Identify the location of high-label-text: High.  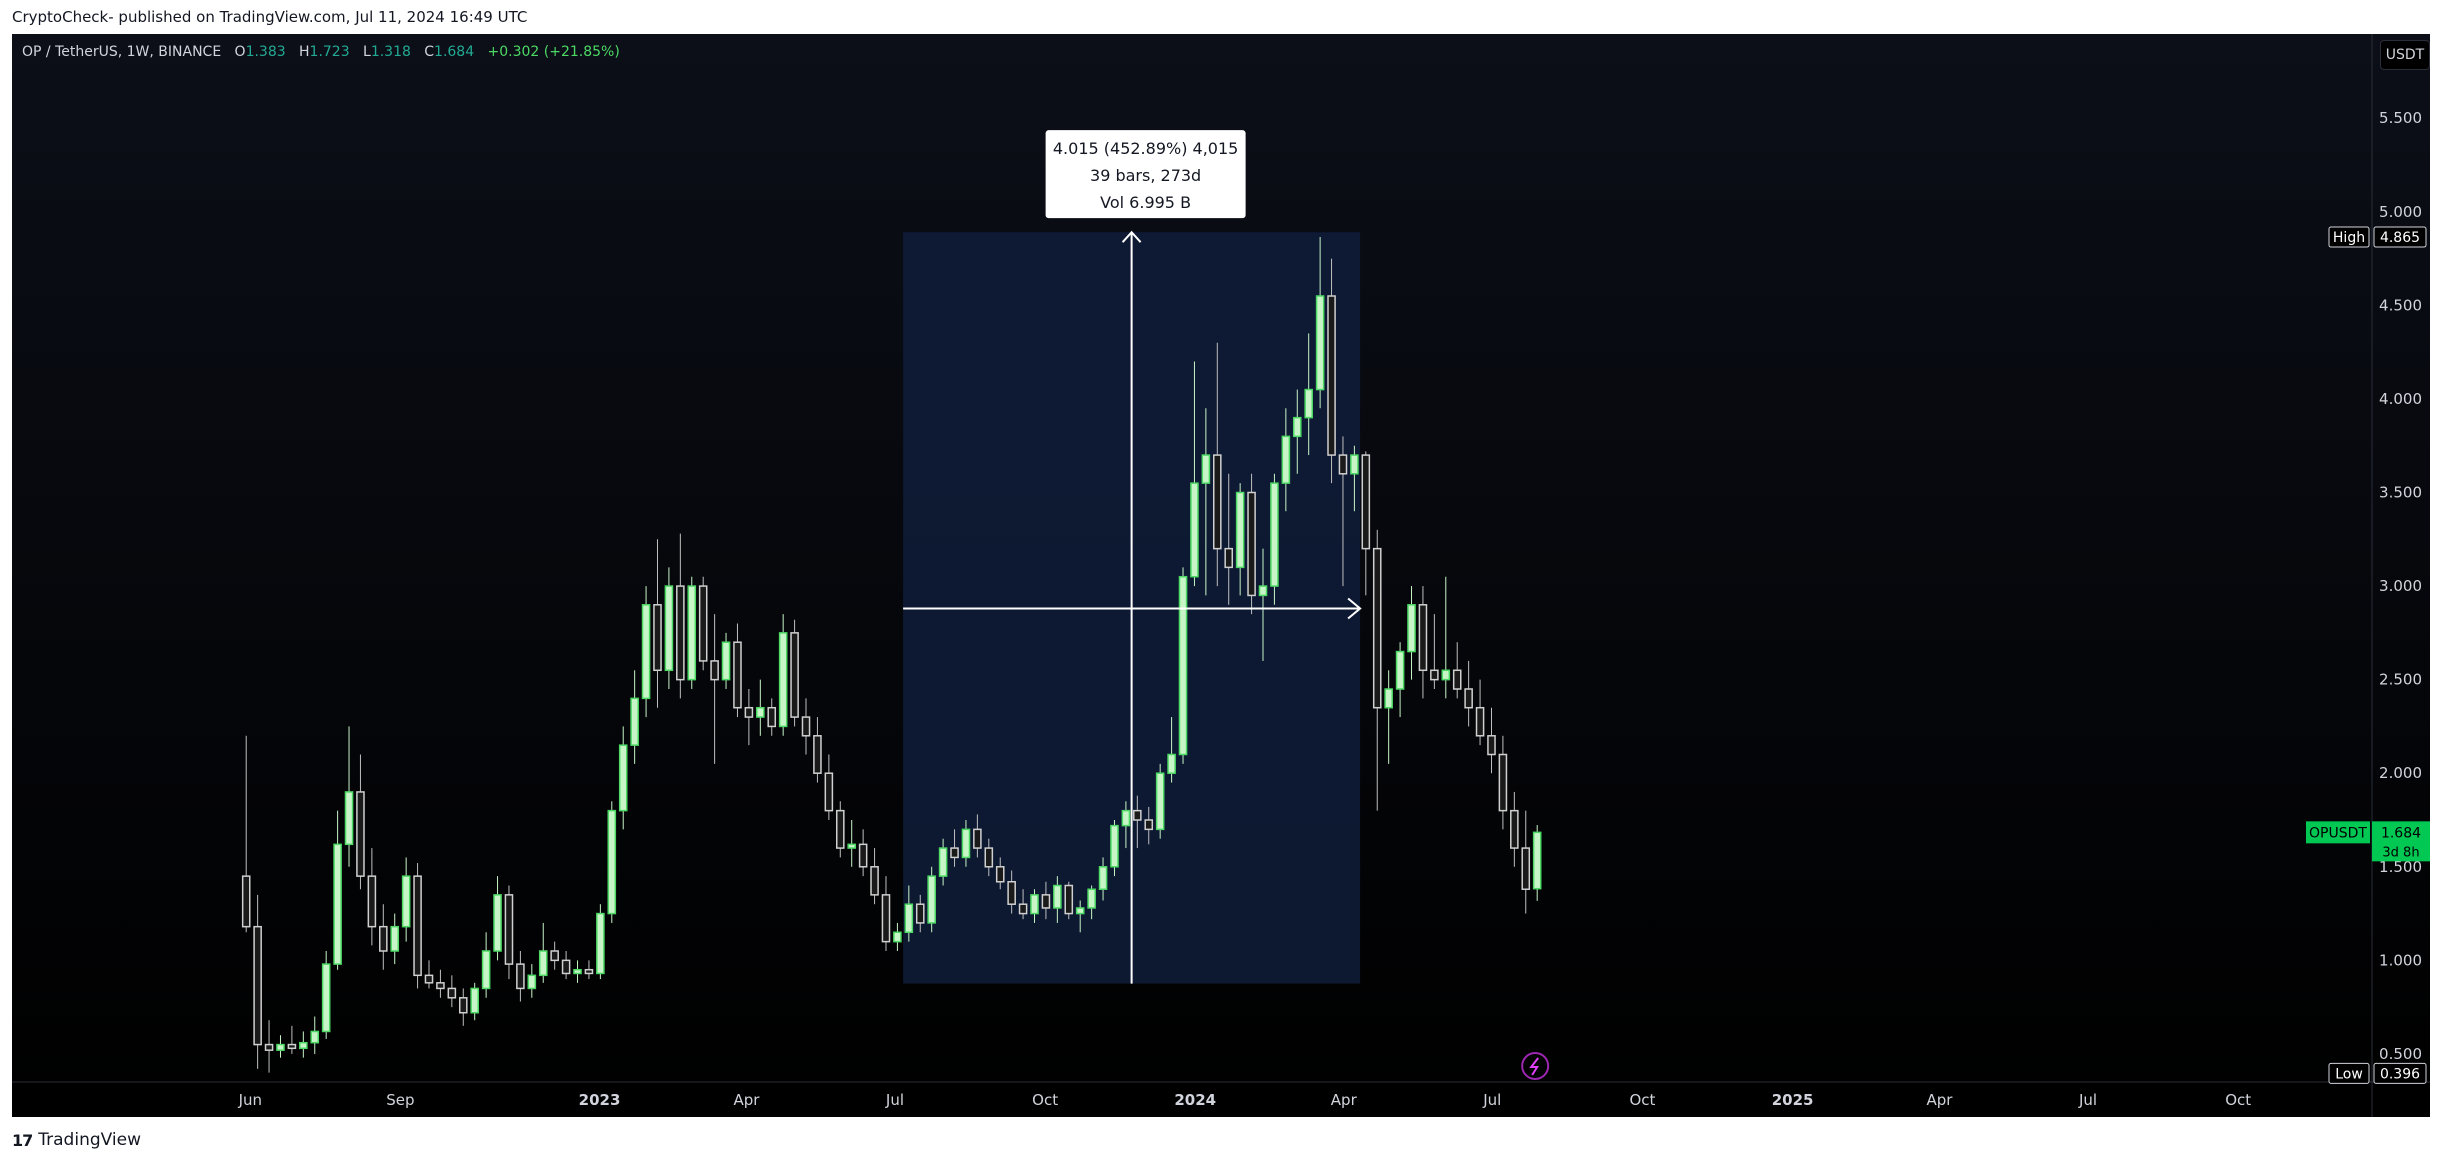
(2349, 238).